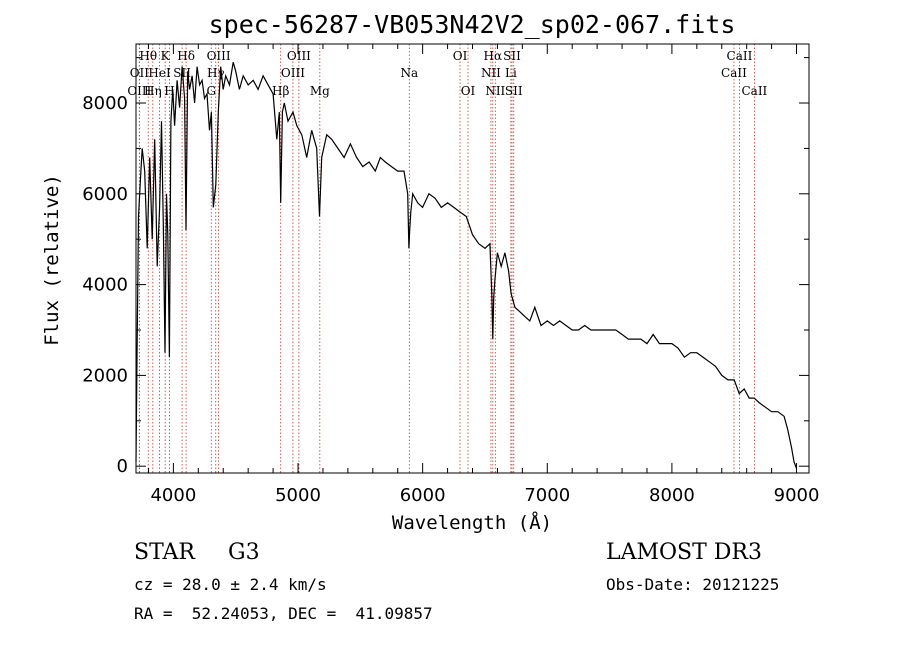 Image resolution: width=900 pixels, height=649 pixels. Describe the element at coordinates (684, 552) in the screenshot. I see `survey-name: LAMOST DR3` at that location.